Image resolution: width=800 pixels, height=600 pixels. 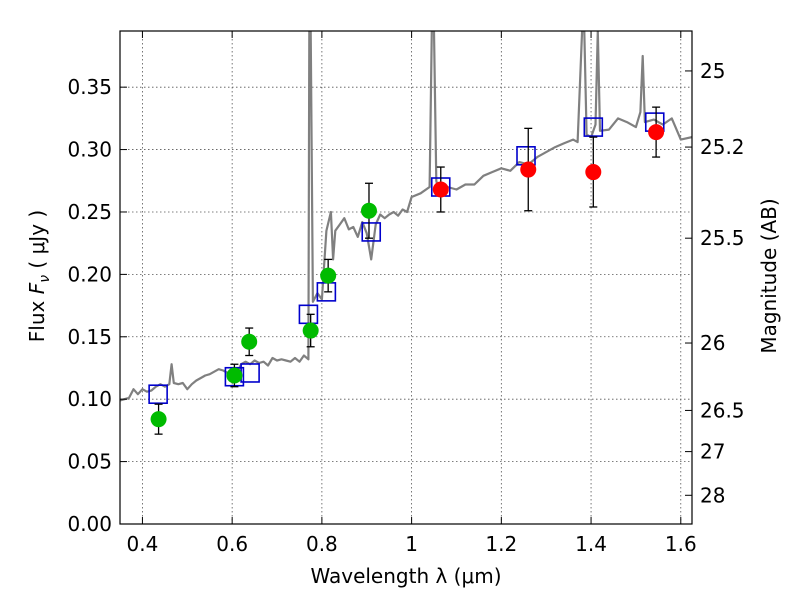 What do you see at coordinates (89, 399) in the screenshot?
I see `y-tick-label: 0.10` at bounding box center [89, 399].